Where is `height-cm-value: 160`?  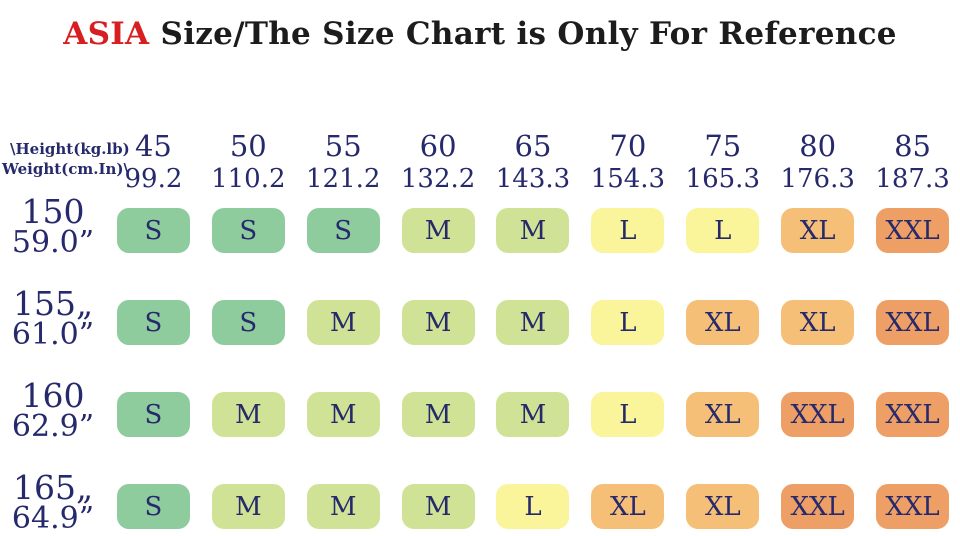
height-cm-value: 160 is located at coordinates (53, 395).